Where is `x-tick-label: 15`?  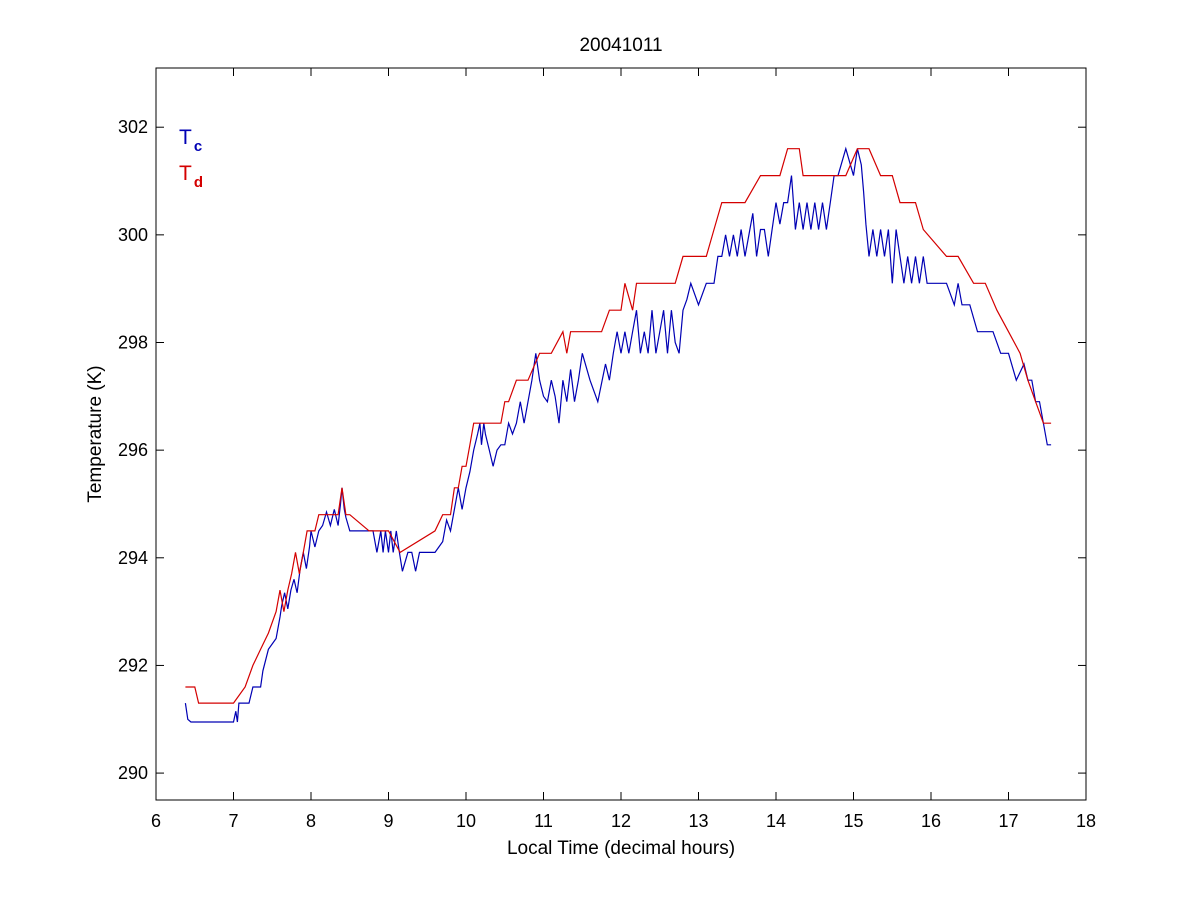
x-tick-label: 15 is located at coordinates (853, 821).